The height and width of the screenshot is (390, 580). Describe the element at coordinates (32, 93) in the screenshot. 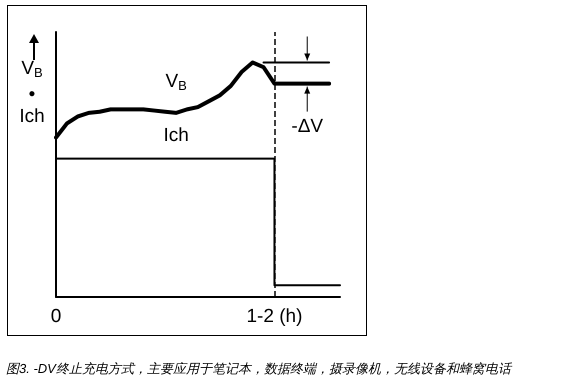

I see `y-axis-title: V$_{B}$ • Ich` at that location.